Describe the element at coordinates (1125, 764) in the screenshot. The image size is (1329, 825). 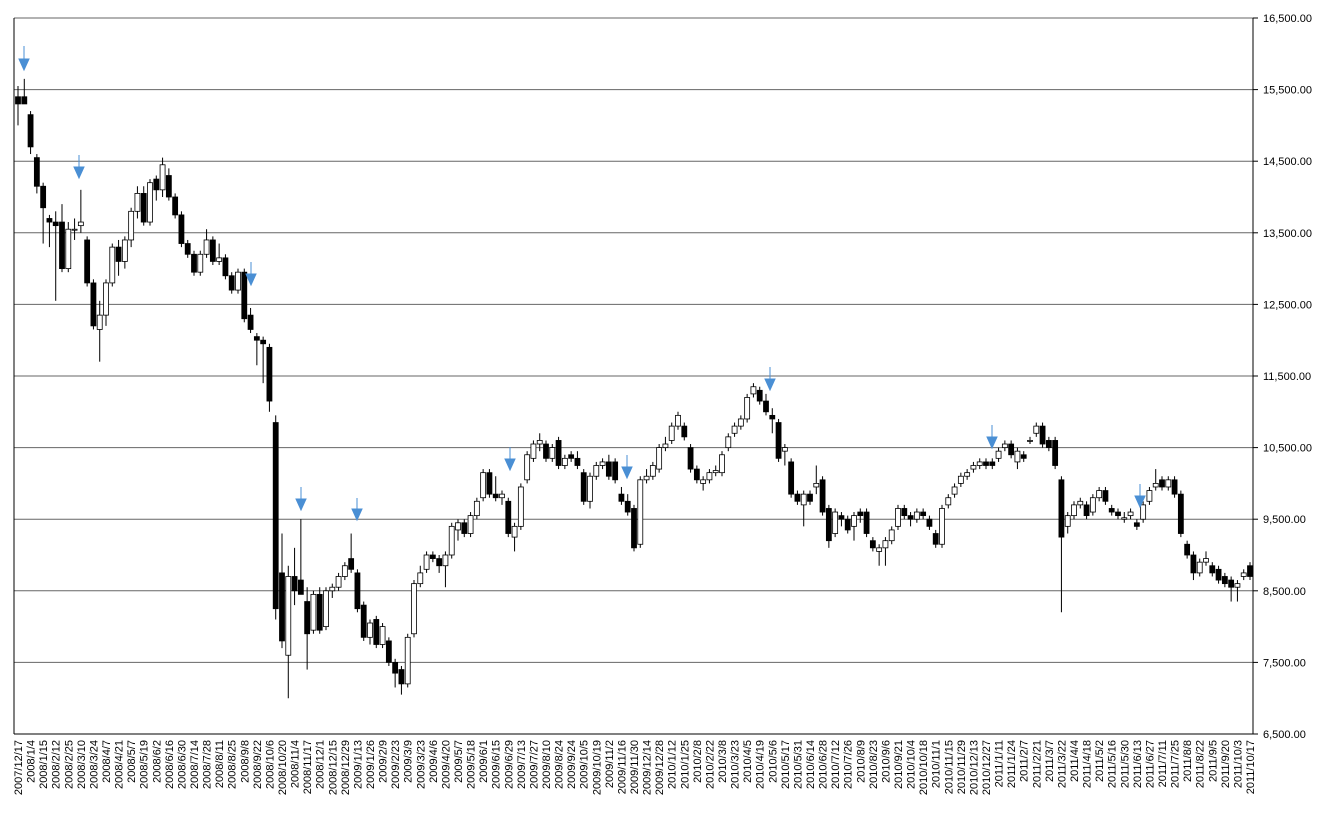
I see `x-tick-label: 2011/5/30` at that location.